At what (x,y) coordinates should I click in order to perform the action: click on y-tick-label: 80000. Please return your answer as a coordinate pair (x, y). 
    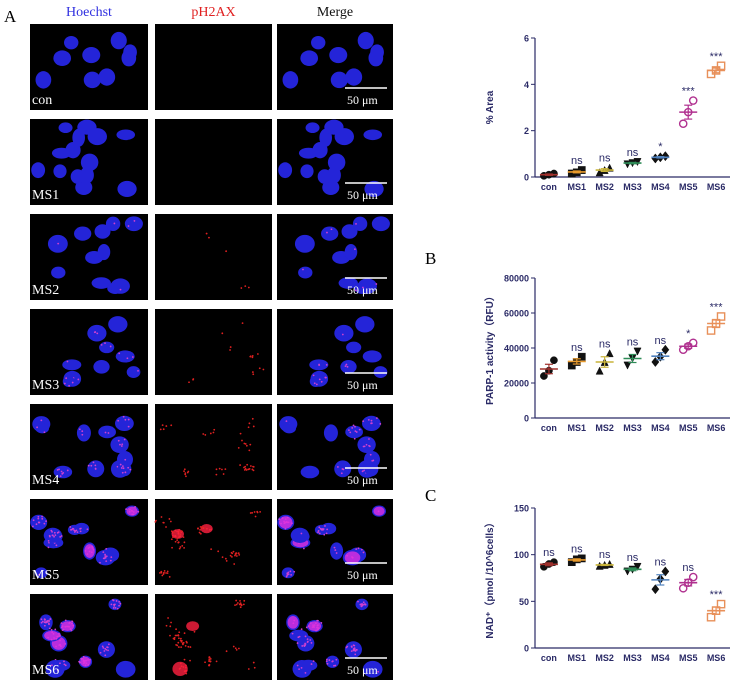
    Looking at the image, I should click on (516, 279).